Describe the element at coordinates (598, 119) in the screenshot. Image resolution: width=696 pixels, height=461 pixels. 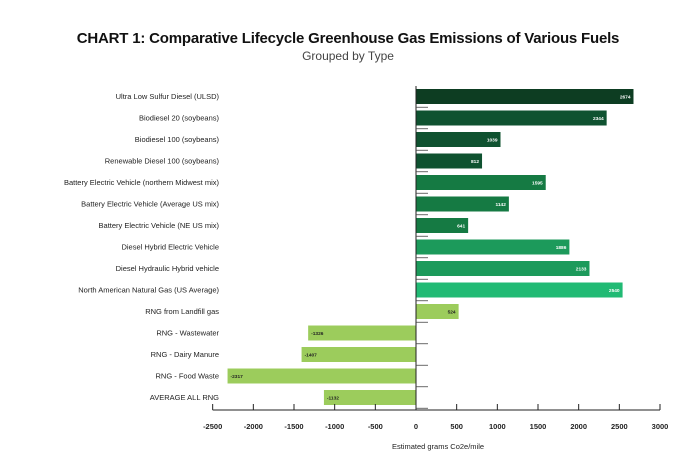
I see `value-label: 2344` at that location.